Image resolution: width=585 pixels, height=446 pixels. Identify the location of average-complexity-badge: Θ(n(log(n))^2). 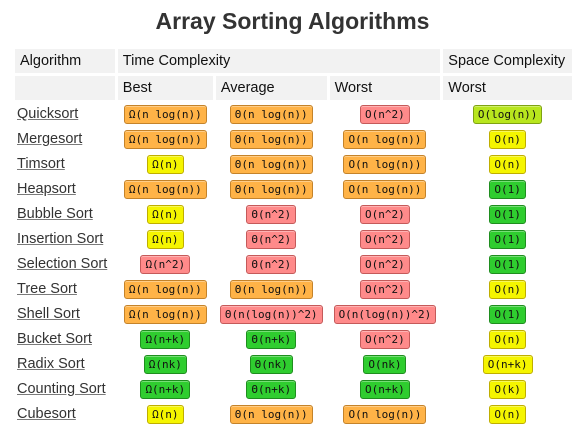
(271, 314).